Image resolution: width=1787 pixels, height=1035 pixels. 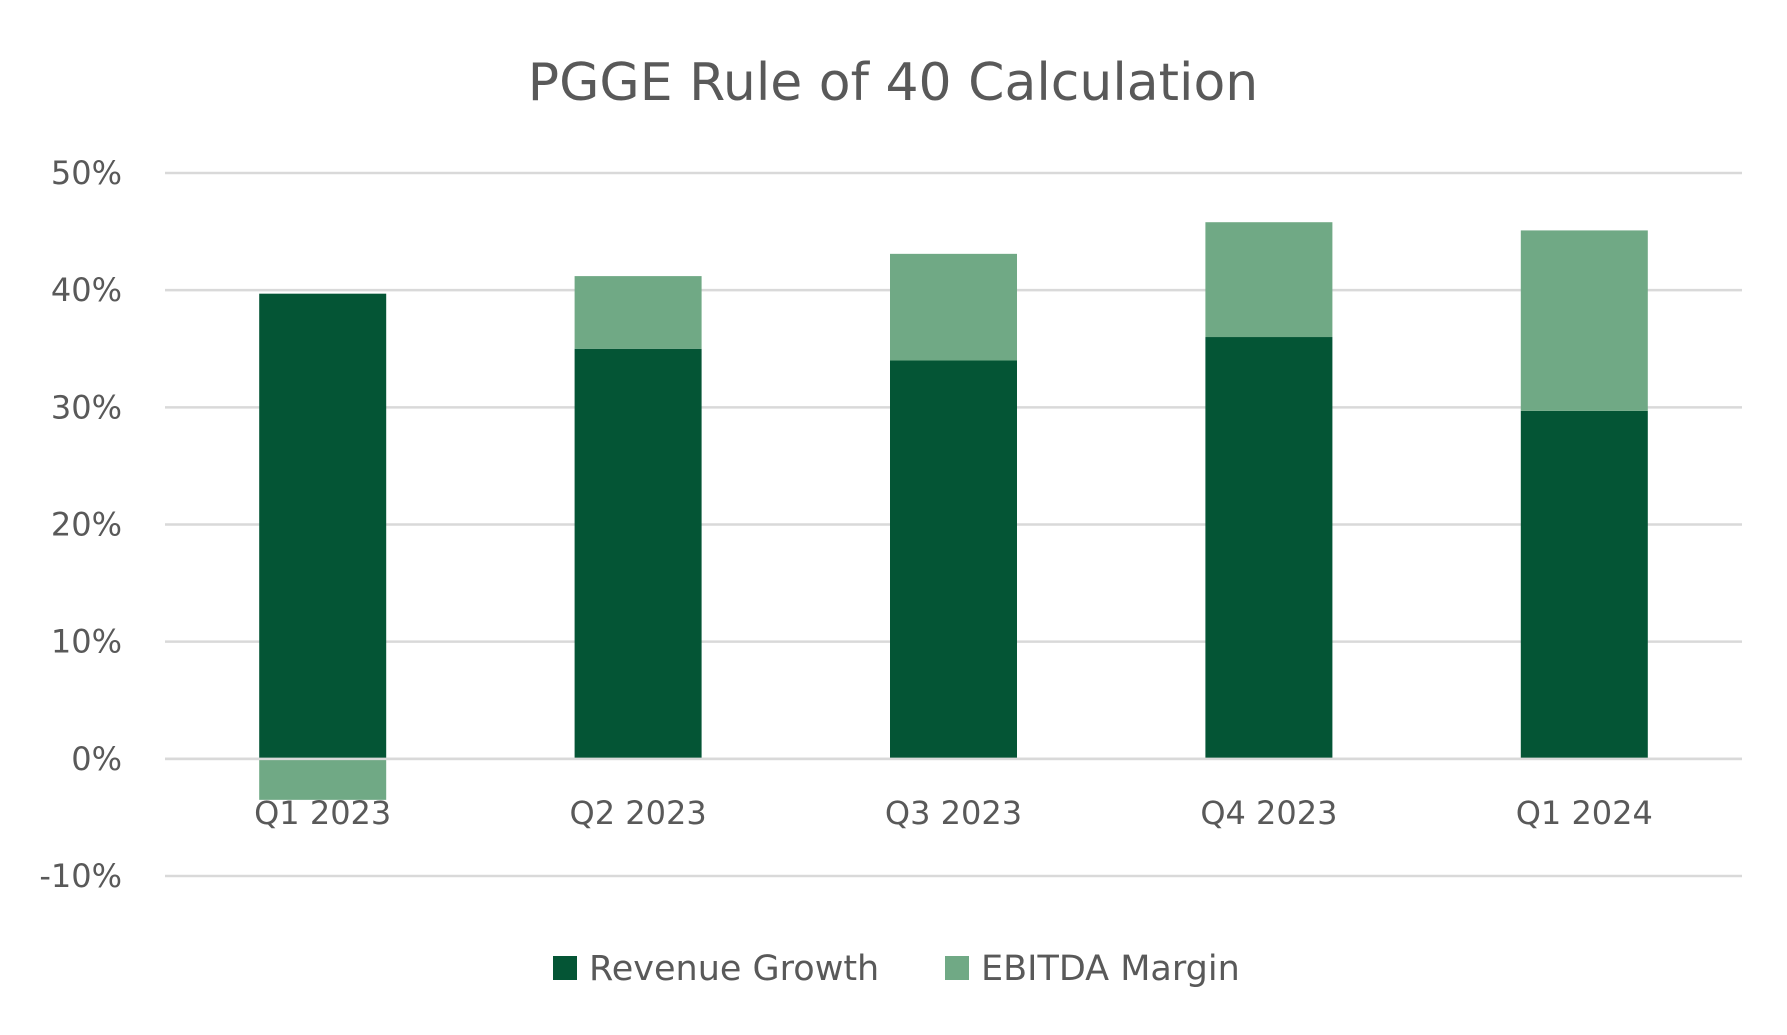 I want to click on bar-revenue-growth-q1-2023, so click(x=323, y=526).